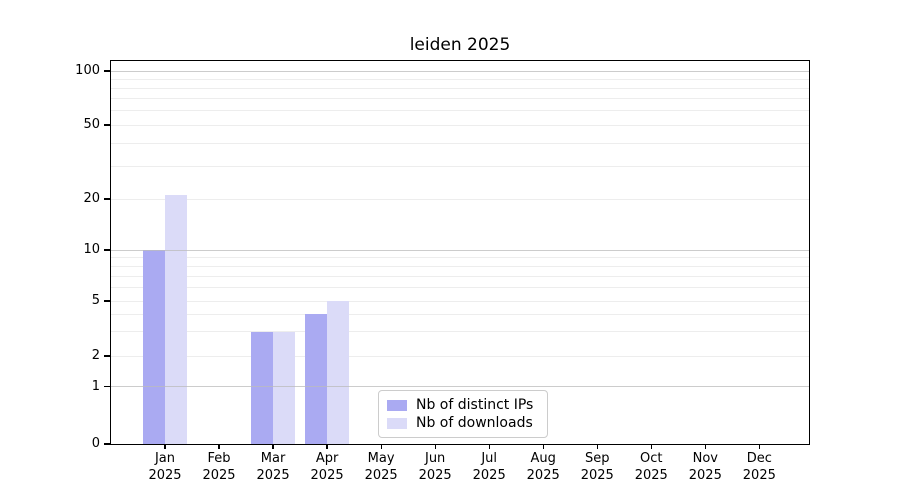 The width and height of the screenshot is (900, 500). I want to click on month-name: Nov, so click(705, 458).